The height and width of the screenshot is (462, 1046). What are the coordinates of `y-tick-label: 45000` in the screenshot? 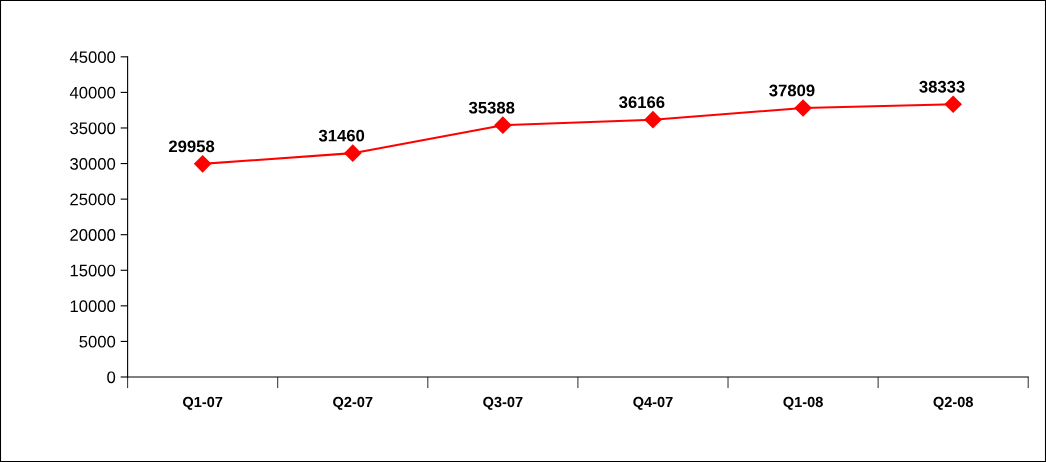 It's located at (92, 57).